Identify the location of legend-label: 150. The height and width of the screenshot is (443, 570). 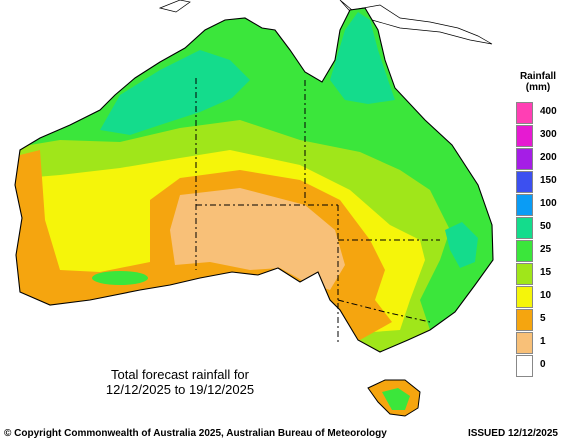
(548, 180).